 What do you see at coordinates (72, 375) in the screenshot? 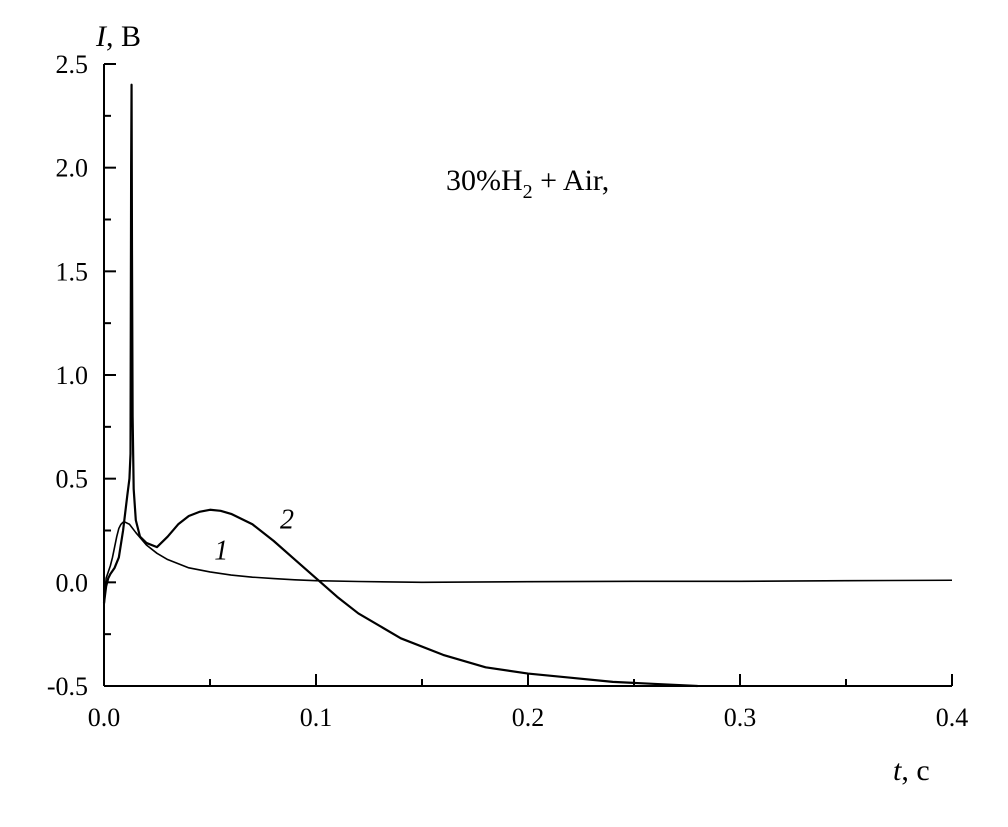
I see `y-tick-label: 1.0` at bounding box center [72, 375].